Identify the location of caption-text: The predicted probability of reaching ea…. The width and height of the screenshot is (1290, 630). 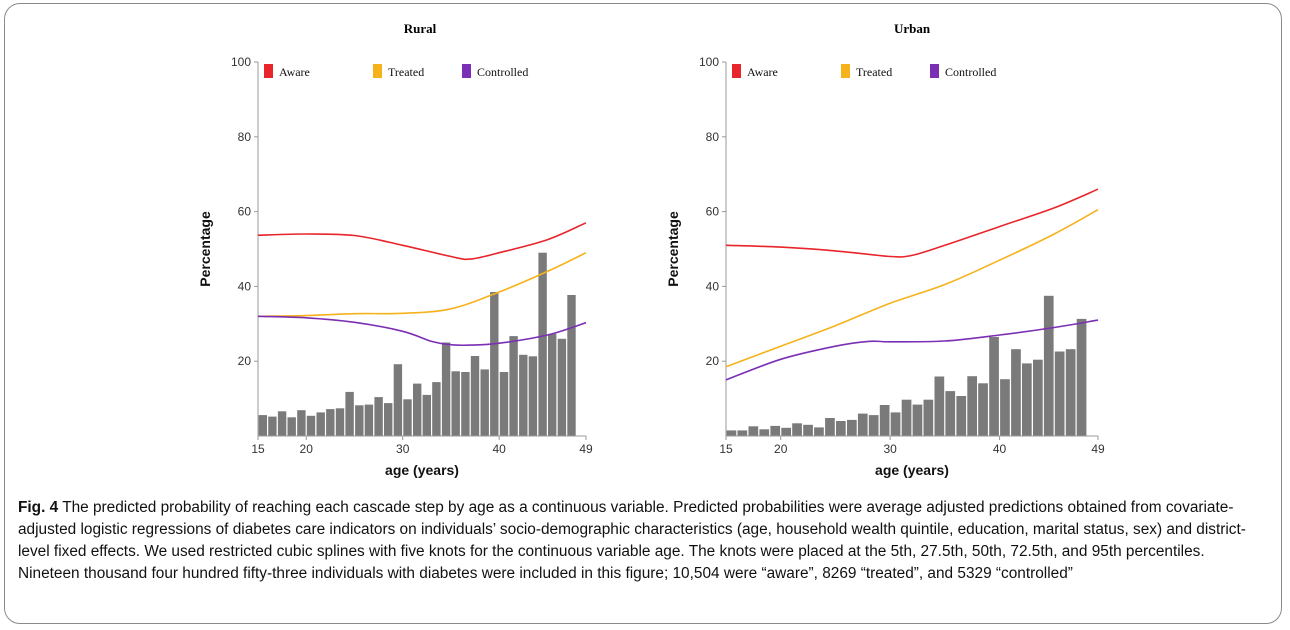
(632, 540).